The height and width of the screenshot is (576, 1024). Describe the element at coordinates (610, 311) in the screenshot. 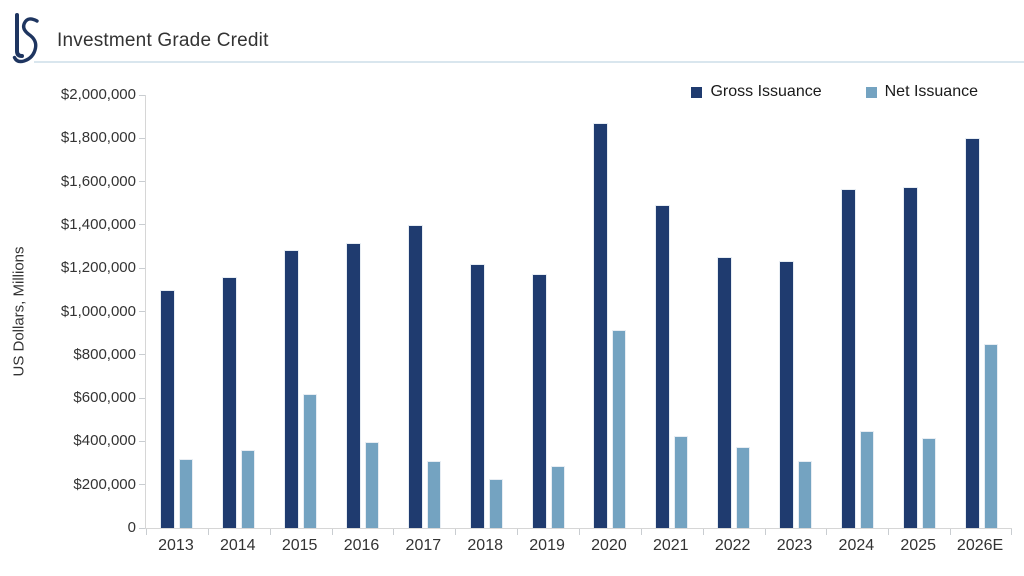

I see `bar-group-2020` at that location.